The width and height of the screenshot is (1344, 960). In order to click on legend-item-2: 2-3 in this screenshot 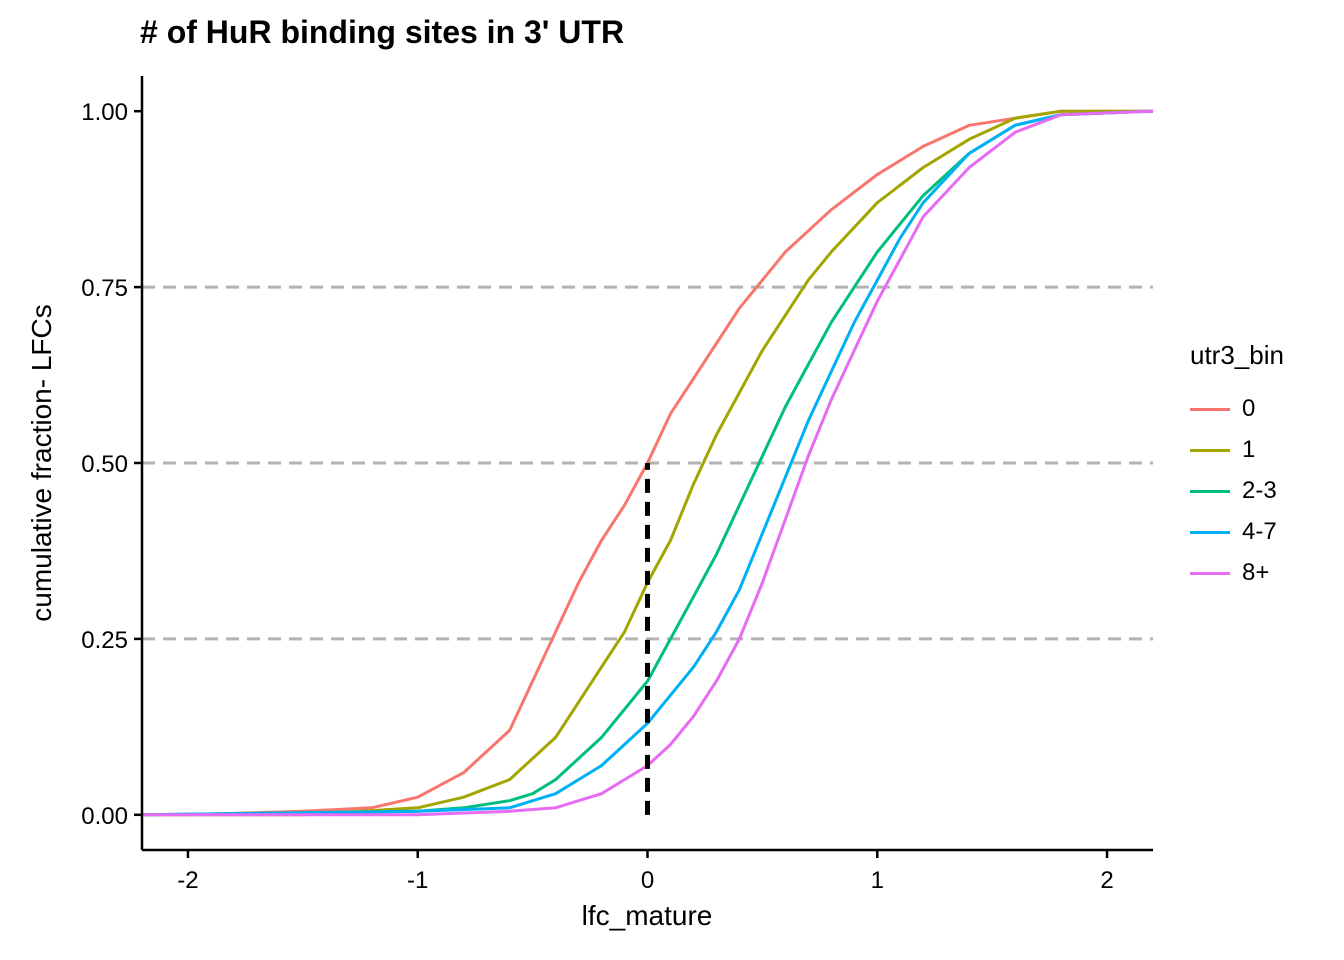, I will do `click(1233, 491)`.